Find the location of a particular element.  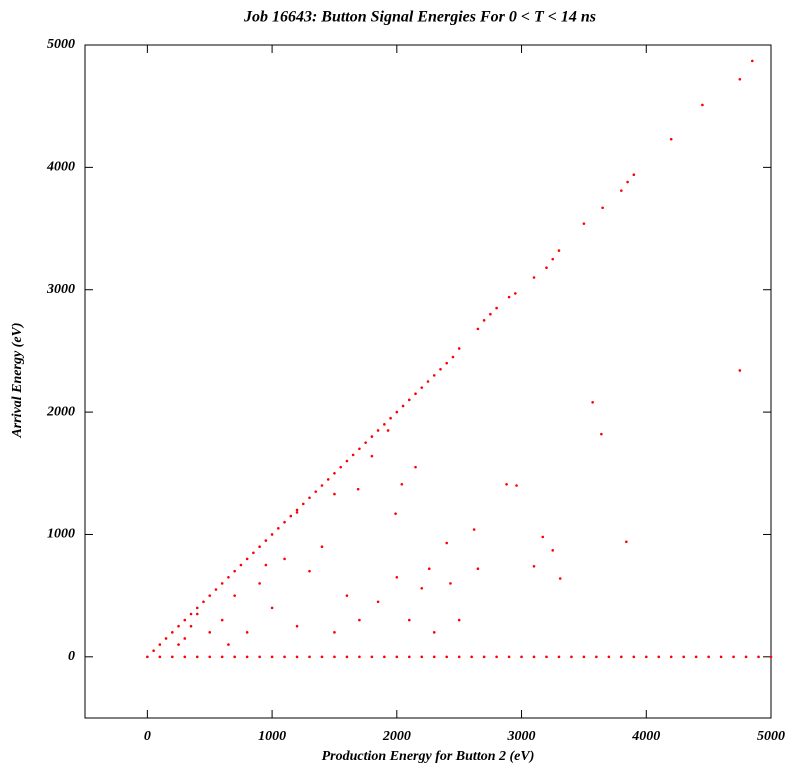

x-axis-label: Production Energy for Button 2 (eV) is located at coordinates (428, 756).